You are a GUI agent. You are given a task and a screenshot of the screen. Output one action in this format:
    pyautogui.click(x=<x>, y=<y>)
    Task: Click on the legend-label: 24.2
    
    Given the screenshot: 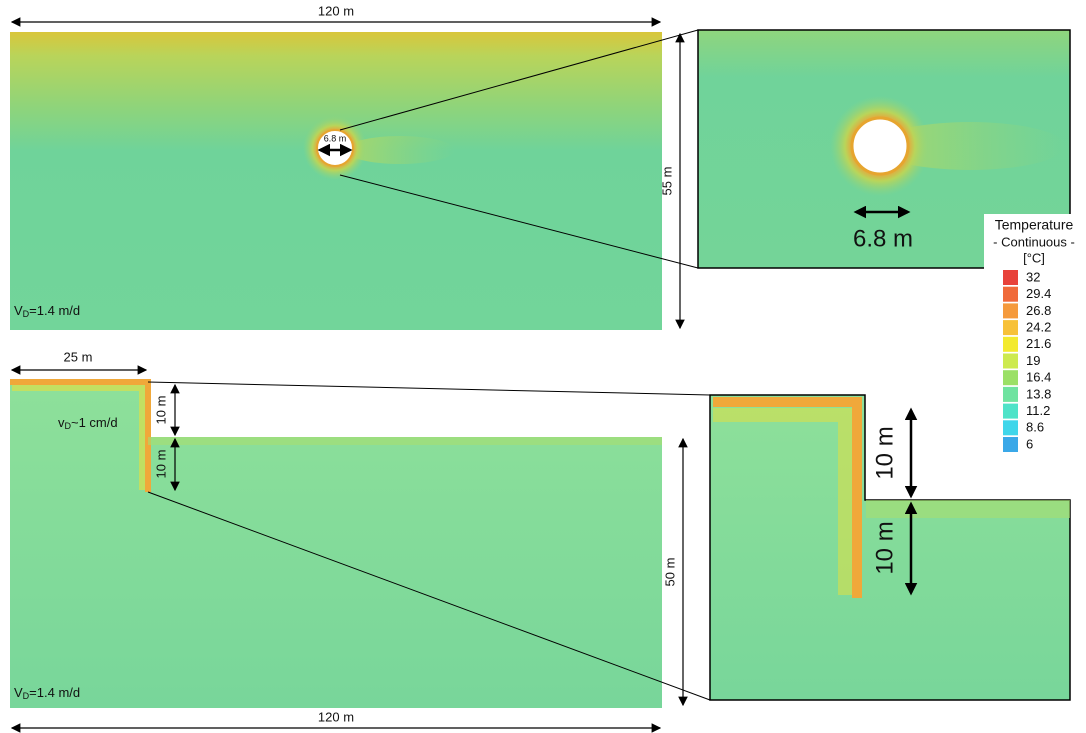 What is the action you would take?
    pyautogui.click(x=1038, y=327)
    